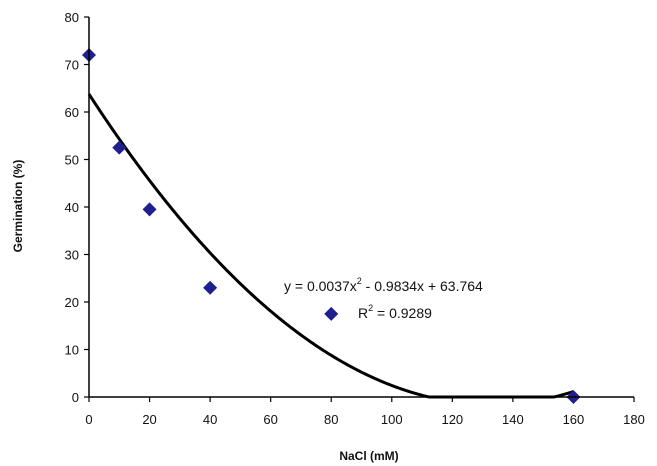  I want to click on r-squared-label: R2 = 0.9289, so click(395, 312).